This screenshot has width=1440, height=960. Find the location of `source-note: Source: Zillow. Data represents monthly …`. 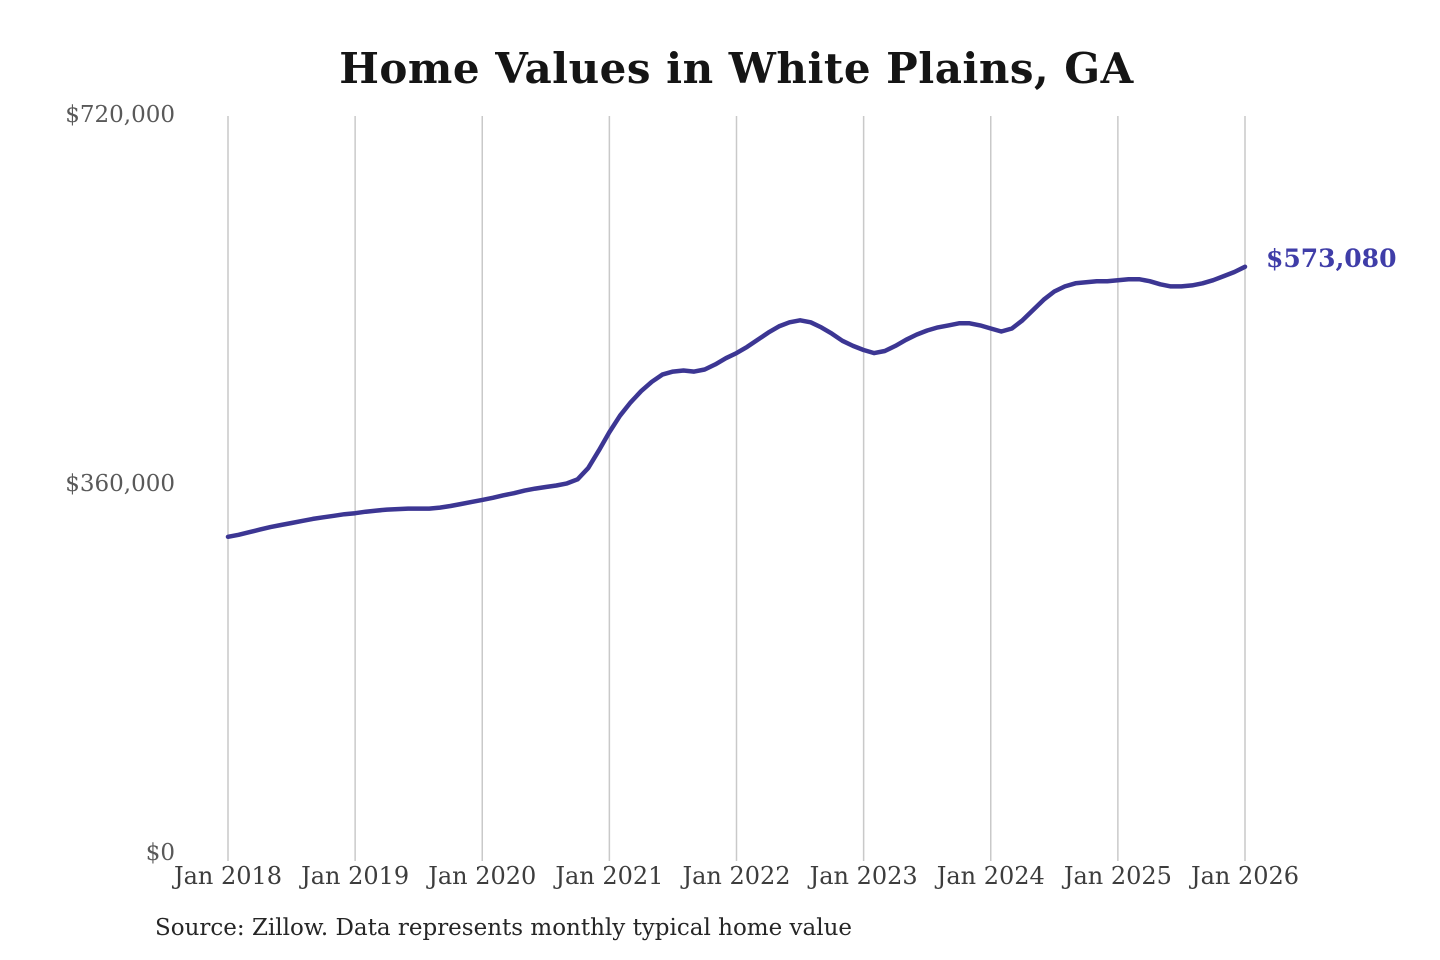

source-note: Source: Zillow. Data represents monthly … is located at coordinates (504, 928).